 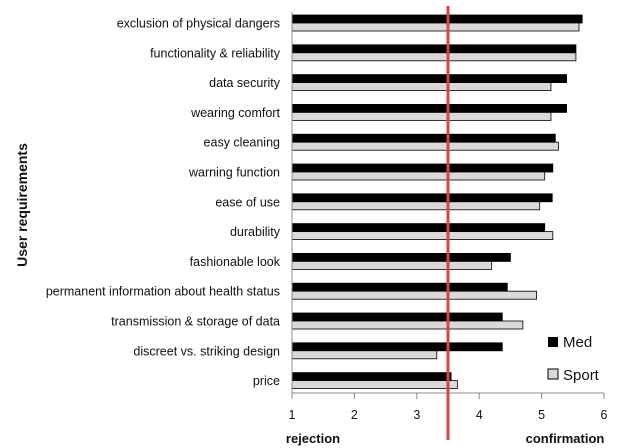 What do you see at coordinates (22, 205) in the screenshot?
I see `y-axis-label: User requirements` at bounding box center [22, 205].